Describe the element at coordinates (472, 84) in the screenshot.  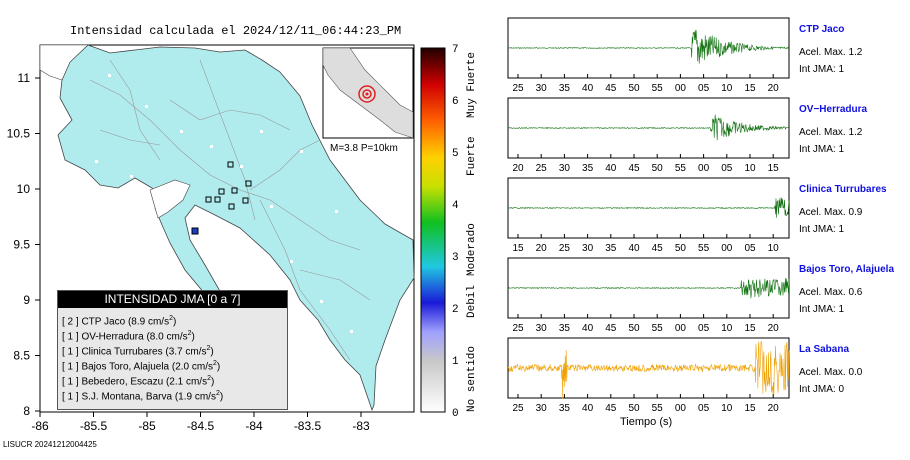
I see `cbar-label-muy-fuerte: Muy Fuerte` at that location.